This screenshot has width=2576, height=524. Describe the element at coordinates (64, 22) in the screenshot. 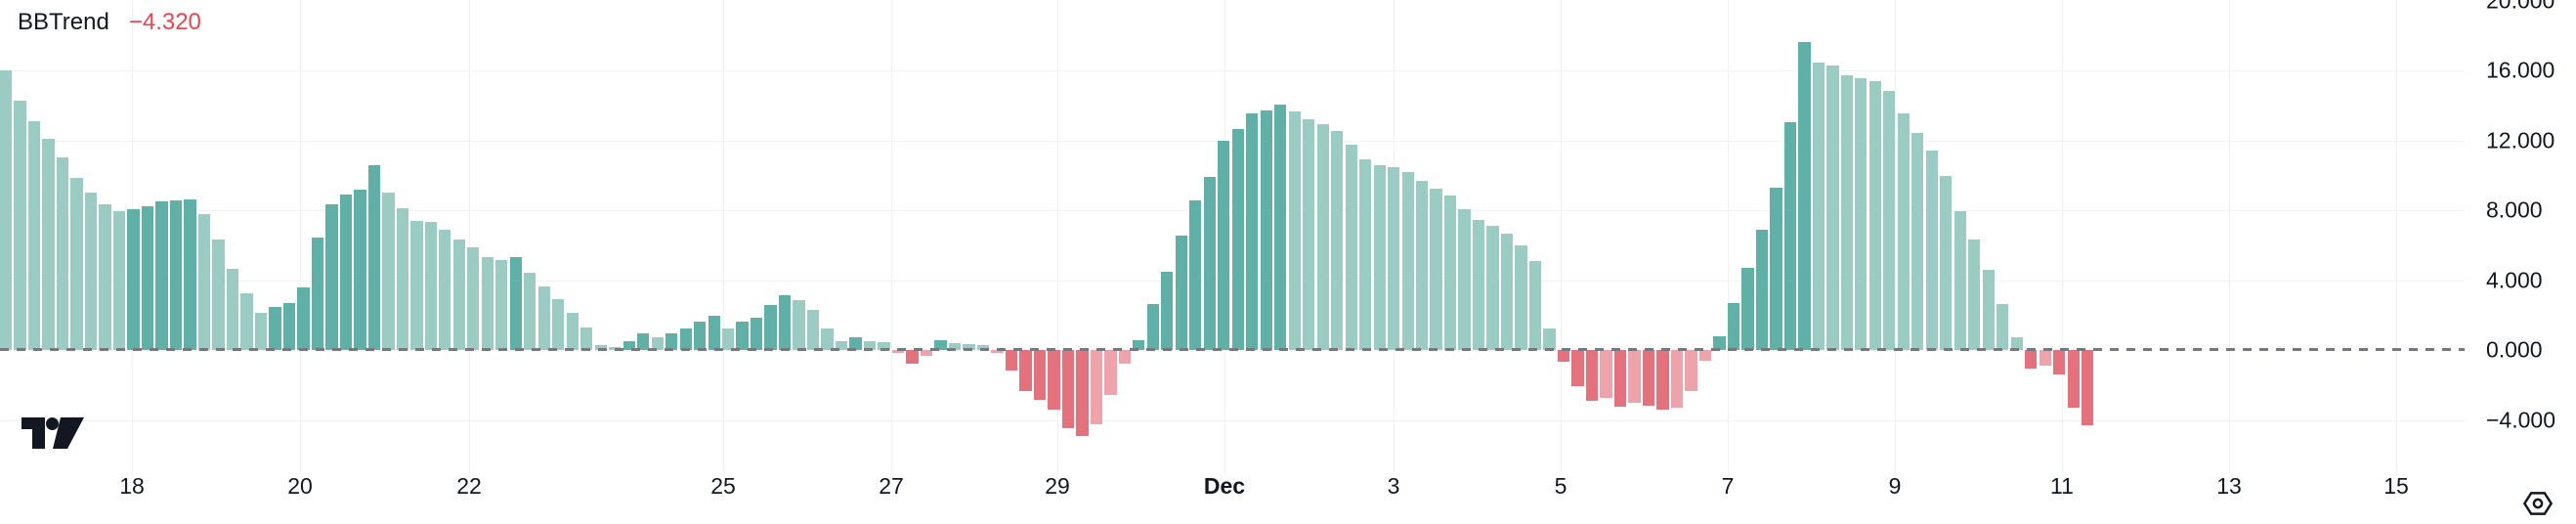

I see `indicator-title: BBTrend` at that location.